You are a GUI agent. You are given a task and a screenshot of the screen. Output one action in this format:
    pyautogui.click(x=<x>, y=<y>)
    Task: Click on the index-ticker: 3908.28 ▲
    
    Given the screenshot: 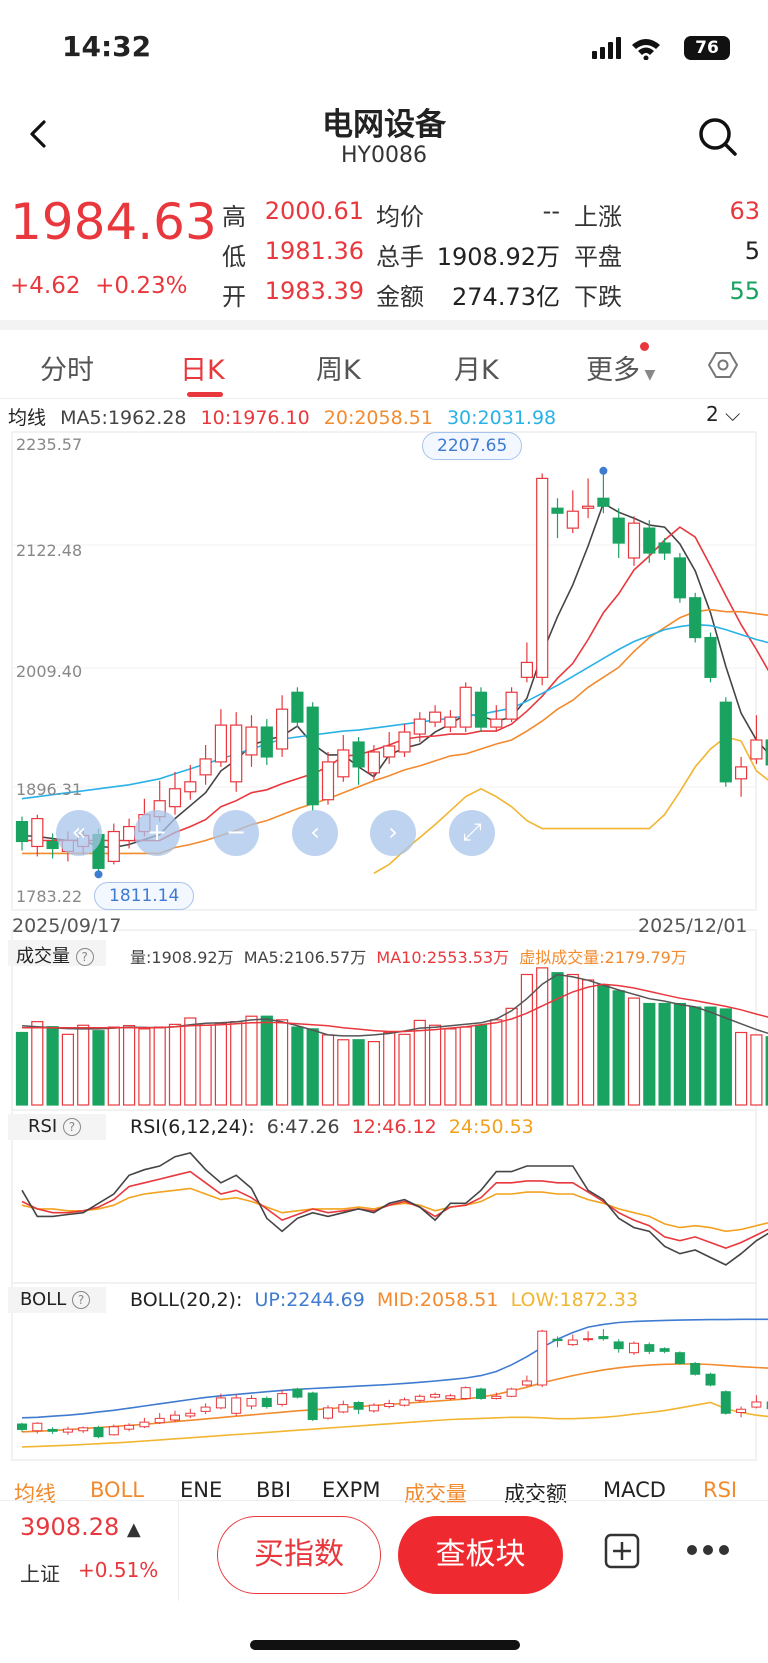 What is the action you would take?
    pyautogui.click(x=80, y=1527)
    